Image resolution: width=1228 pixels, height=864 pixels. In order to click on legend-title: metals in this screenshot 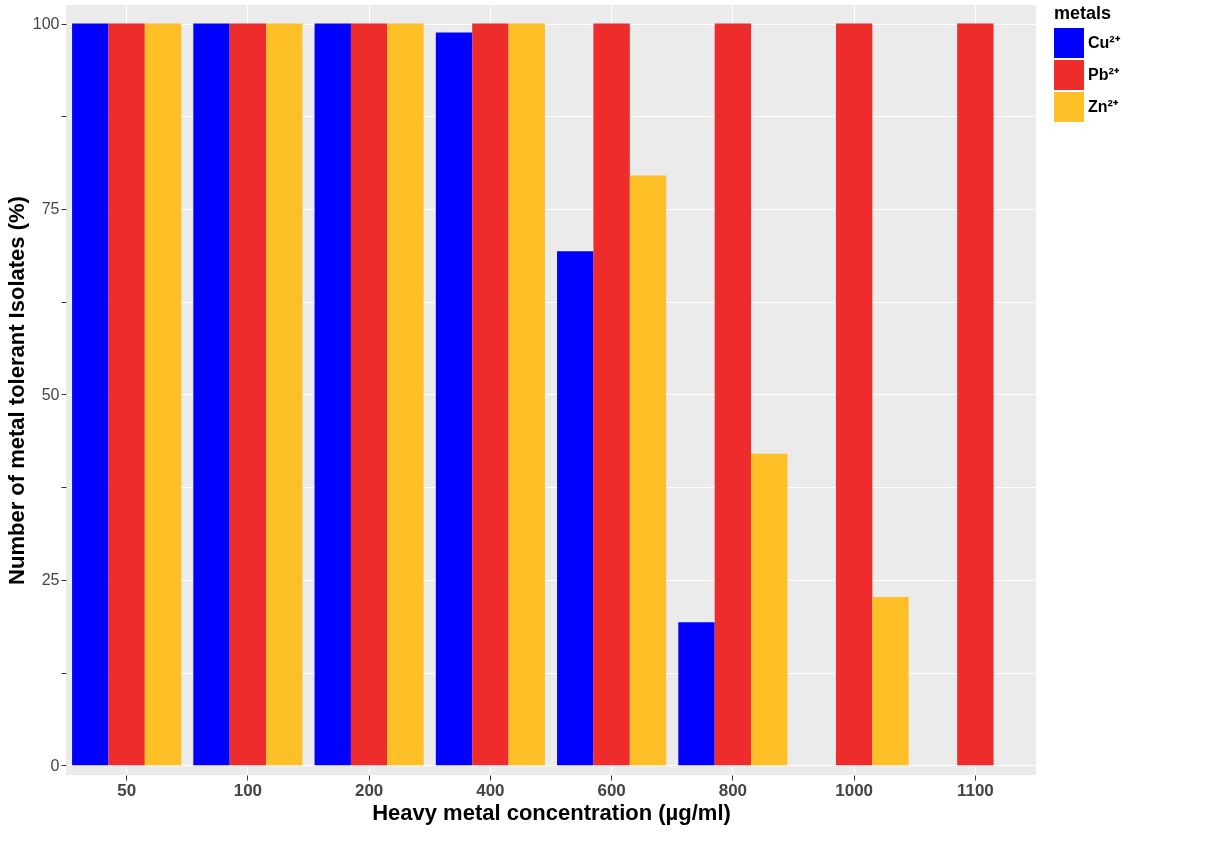, I will do `click(1083, 13)`.